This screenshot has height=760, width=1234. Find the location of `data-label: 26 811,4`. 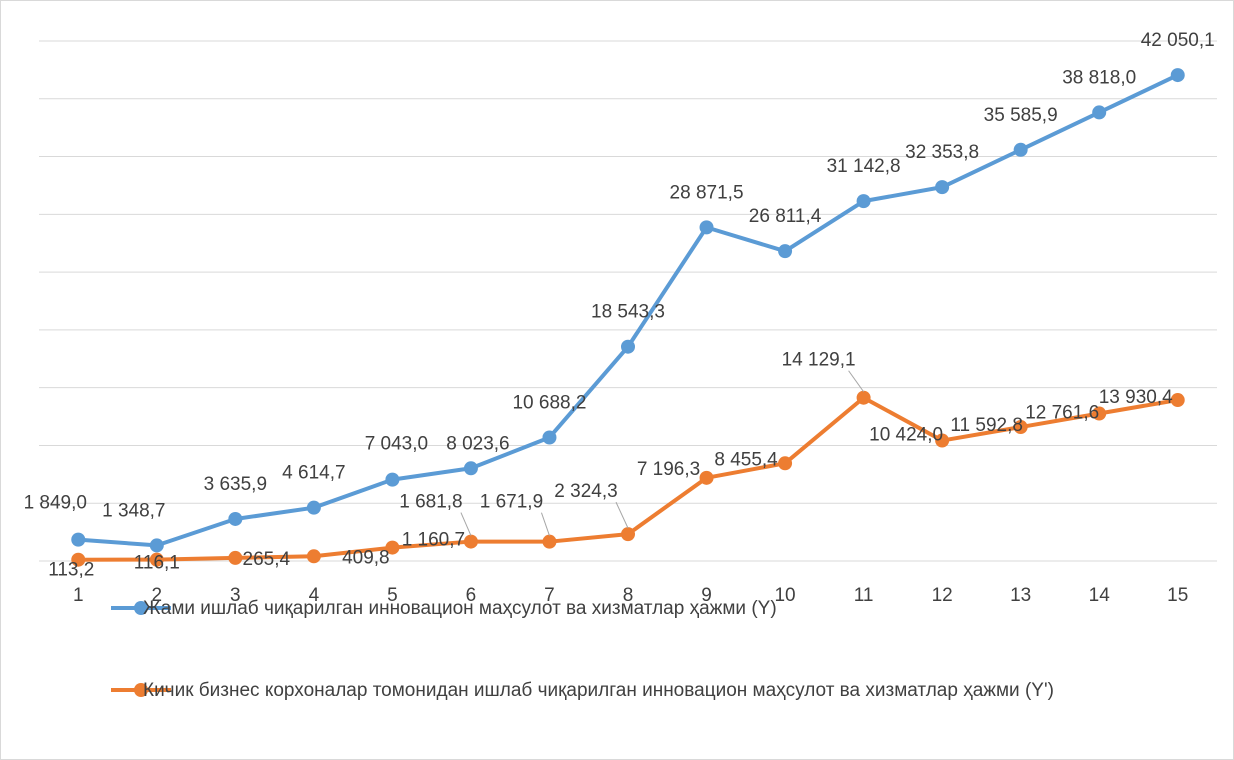

data-label: 26 811,4 is located at coordinates (785, 216).